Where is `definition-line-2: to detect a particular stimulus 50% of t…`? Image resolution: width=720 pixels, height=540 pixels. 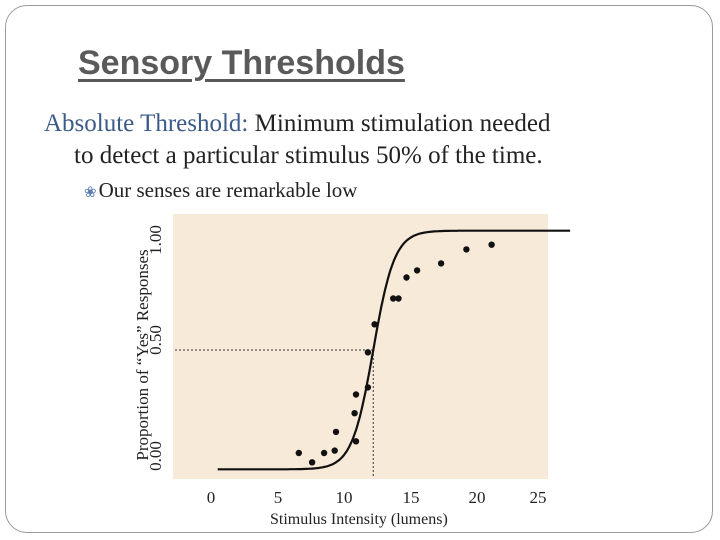 definition-line-2: to detect a particular stimulus 50% of t… is located at coordinates (308, 155).